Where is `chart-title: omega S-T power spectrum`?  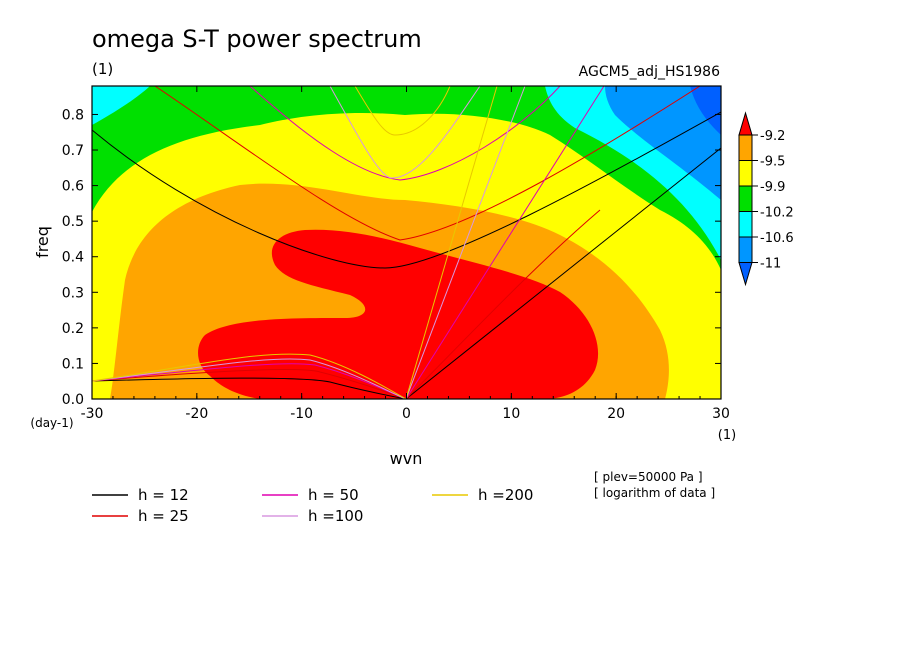
chart-title: omega S-T power spectrum is located at coordinates (257, 39).